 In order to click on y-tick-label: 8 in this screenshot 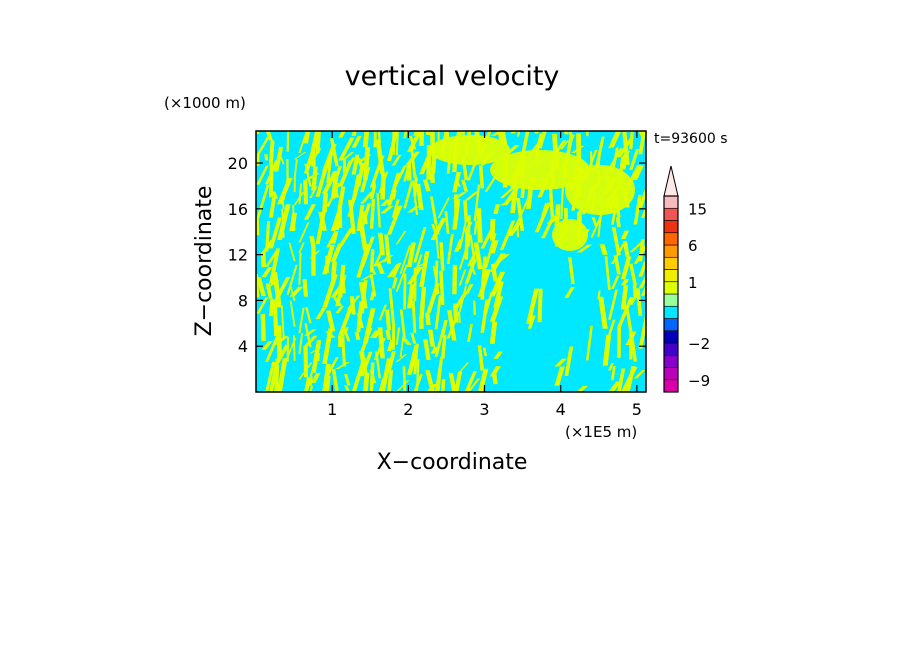, I will do `click(243, 300)`.